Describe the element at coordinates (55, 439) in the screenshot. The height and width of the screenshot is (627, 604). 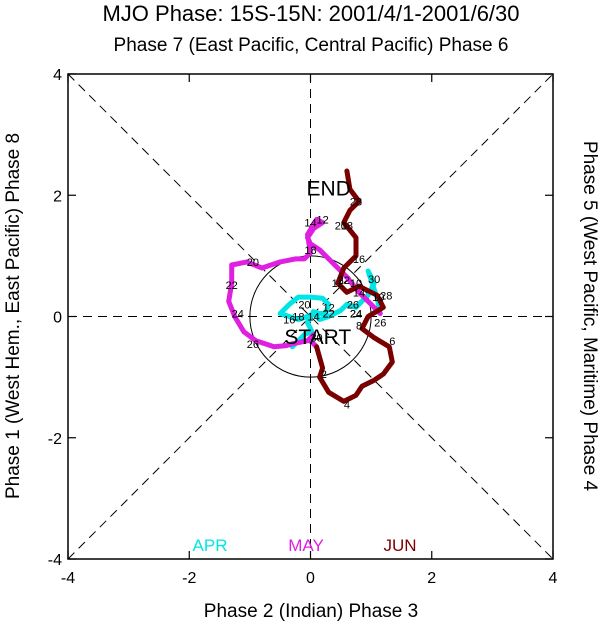
I see `y-tick-label: -2` at that location.